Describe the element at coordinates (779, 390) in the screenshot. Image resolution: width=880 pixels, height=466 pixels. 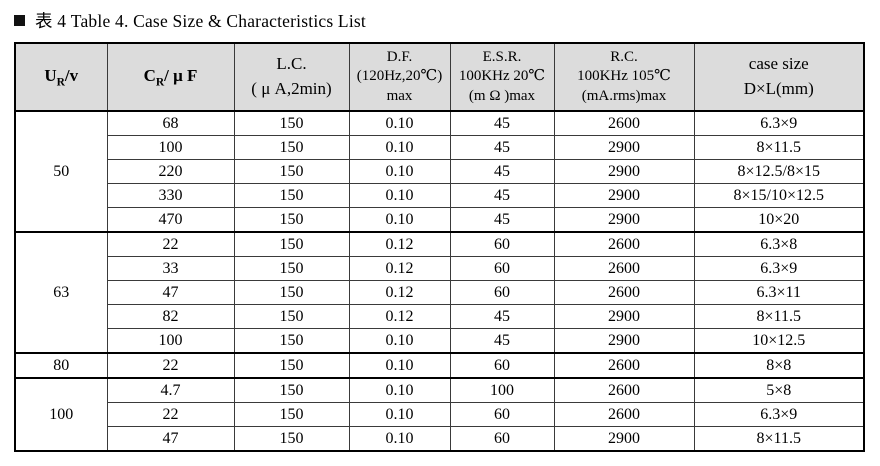
I see `case-size-cell: 5×8` at that location.